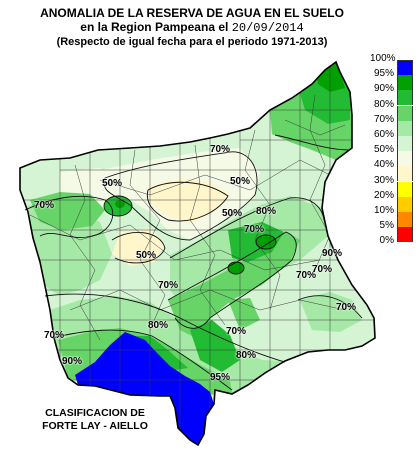  I want to click on legend-item: 50%, so click(394, 155).